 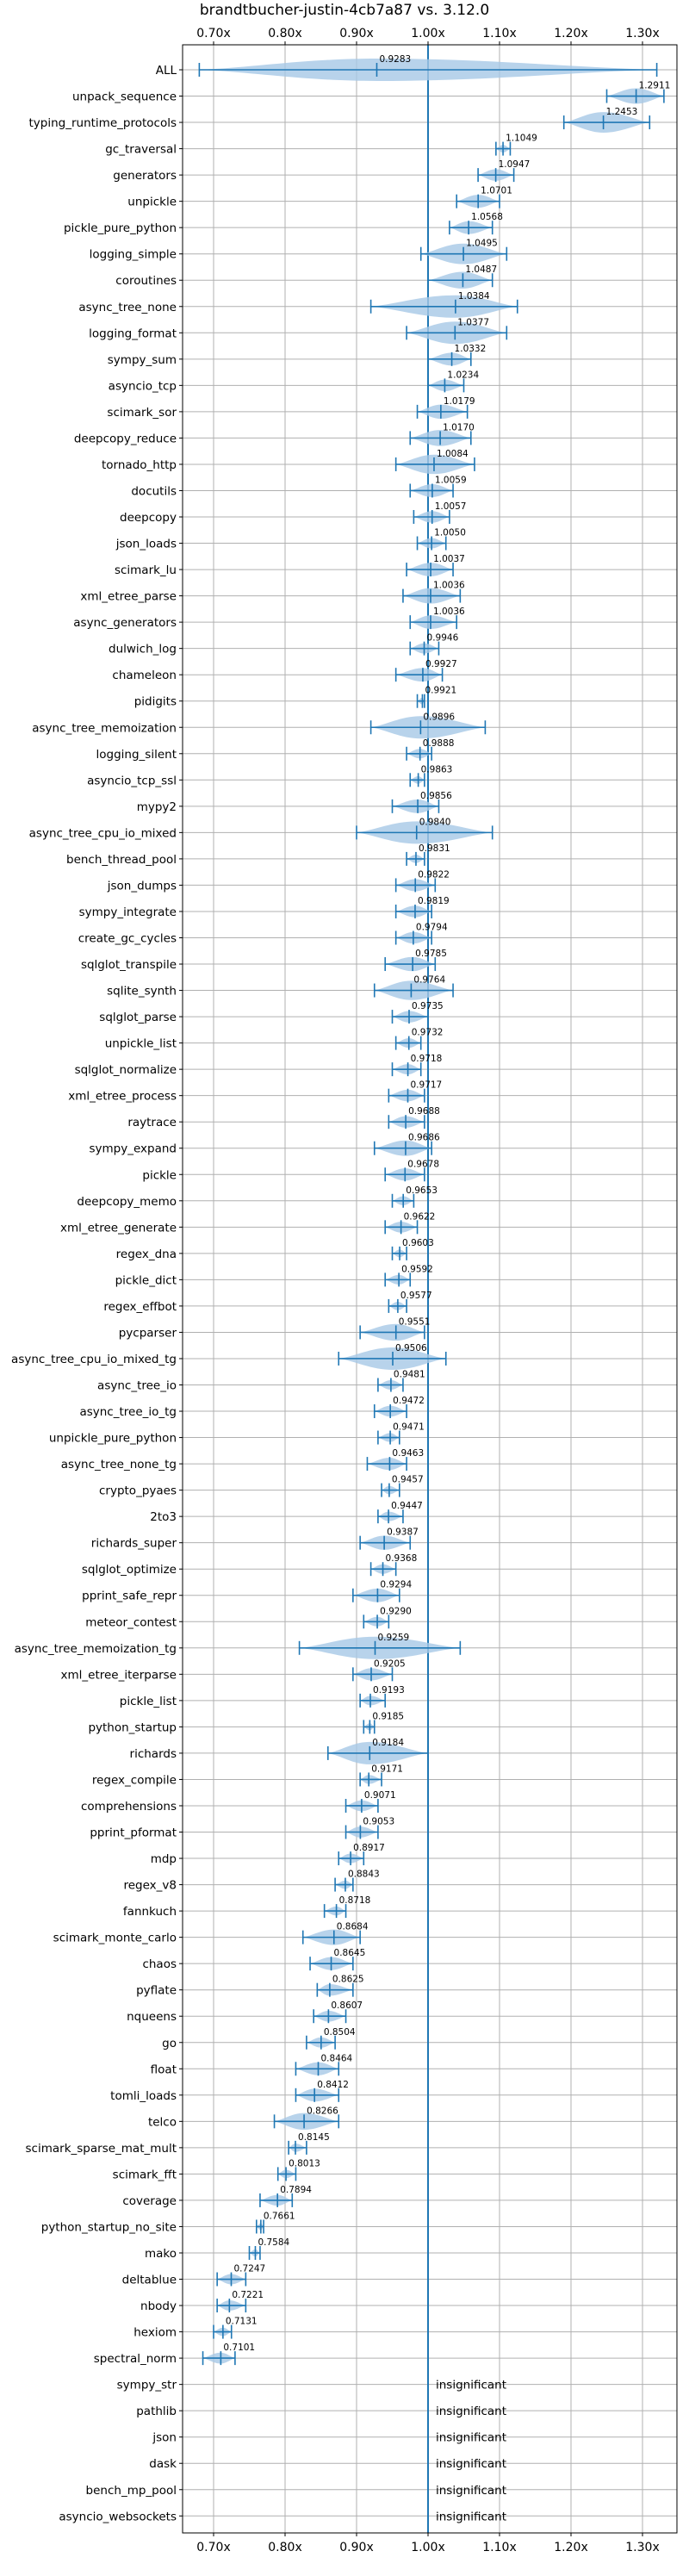 I want to click on x-tick-label: 1.00x, so click(x=427, y=2548).